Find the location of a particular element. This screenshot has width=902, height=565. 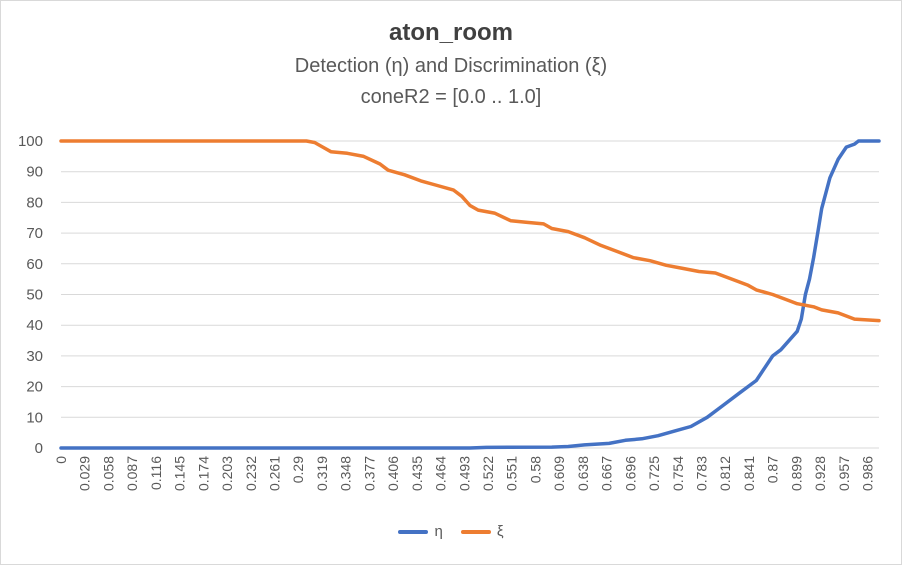

x-tick-label: 0.058 is located at coordinates (108, 473).